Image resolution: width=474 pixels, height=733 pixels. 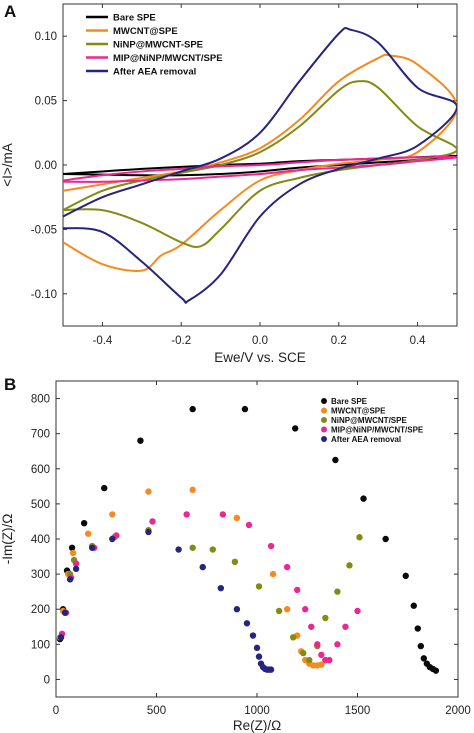 What do you see at coordinates (154, 72) in the screenshot?
I see `legend-label: After AEA removal` at bounding box center [154, 72].